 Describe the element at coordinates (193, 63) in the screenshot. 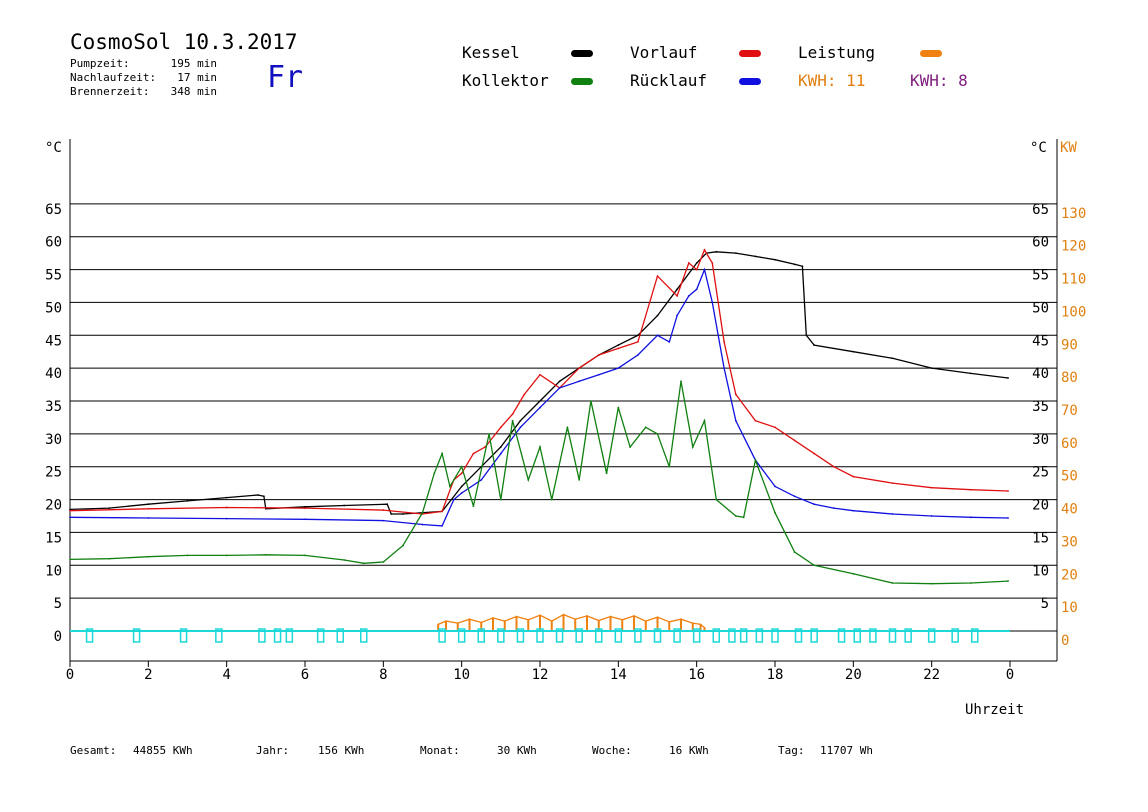

I see `stat-value-pumpzeit: 195 min` at that location.